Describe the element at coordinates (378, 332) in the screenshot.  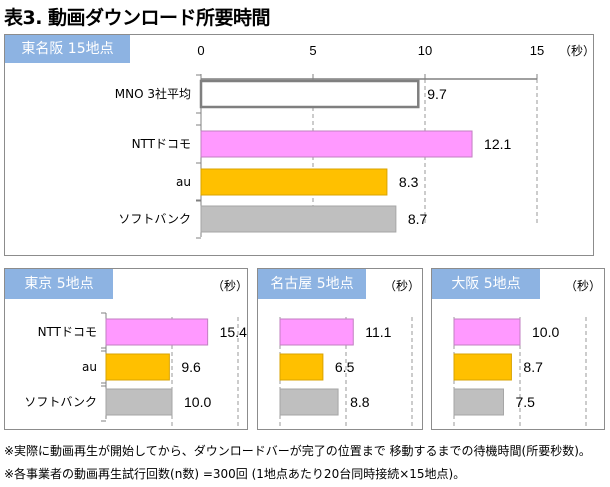
I see `data-label: 11.1` at that location.